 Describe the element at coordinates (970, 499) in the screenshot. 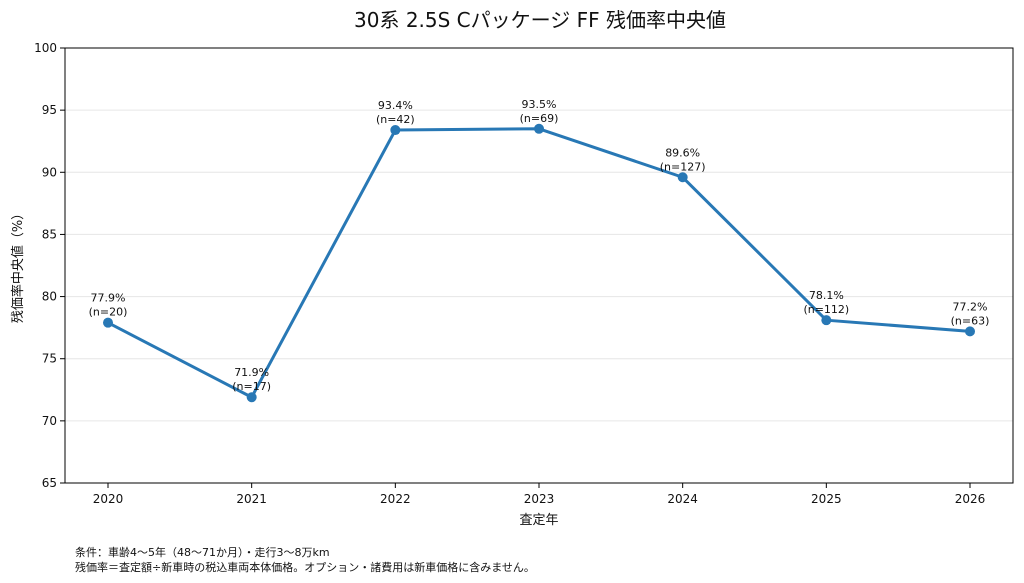

I see `x-tick-label: 2026` at that location.